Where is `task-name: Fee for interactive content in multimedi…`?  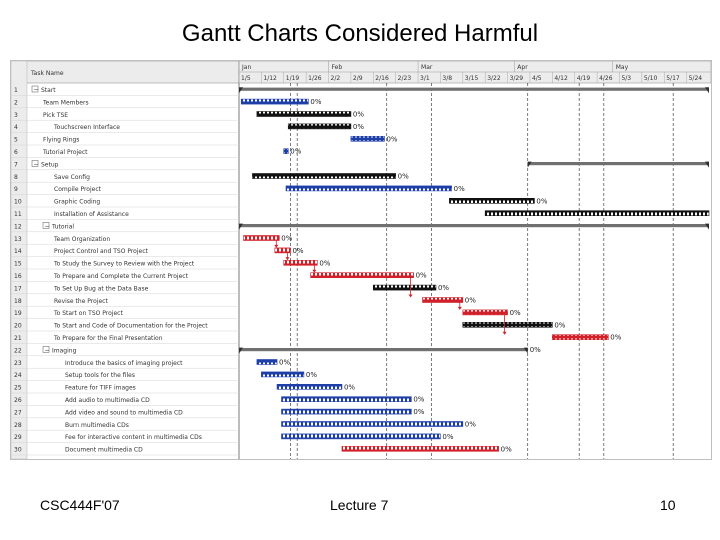
task-name: Fee for interactive content in multimedi… is located at coordinates (133, 437).